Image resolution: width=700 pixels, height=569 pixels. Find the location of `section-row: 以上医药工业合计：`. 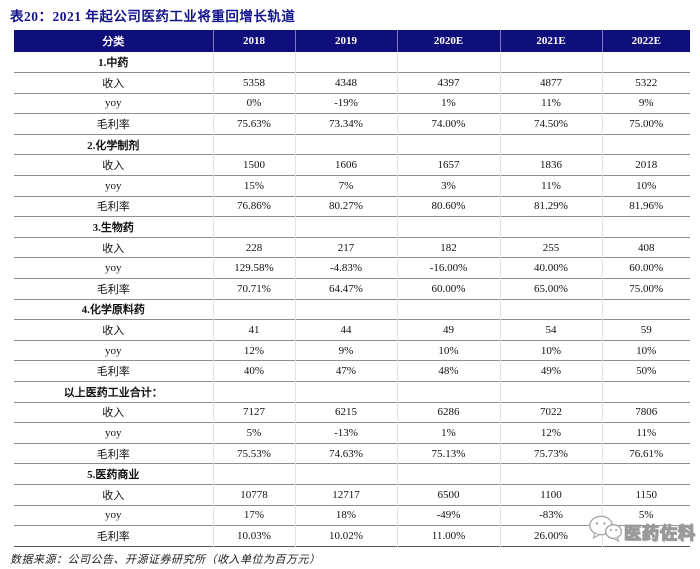

section-row: 以上医药工业合计： is located at coordinates (352, 392).